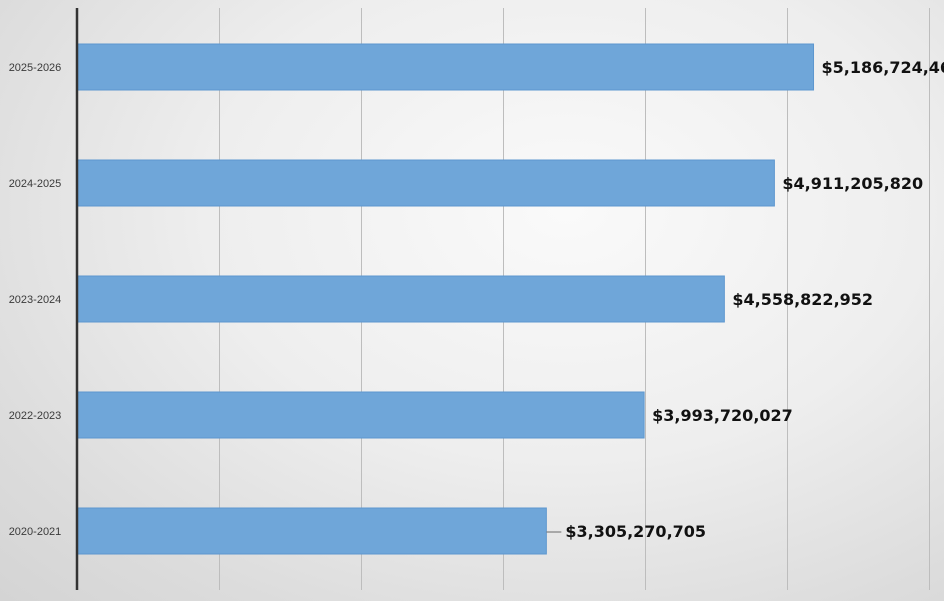  What do you see at coordinates (802, 299) in the screenshot?
I see `value-label: $4,558,822,952` at bounding box center [802, 299].